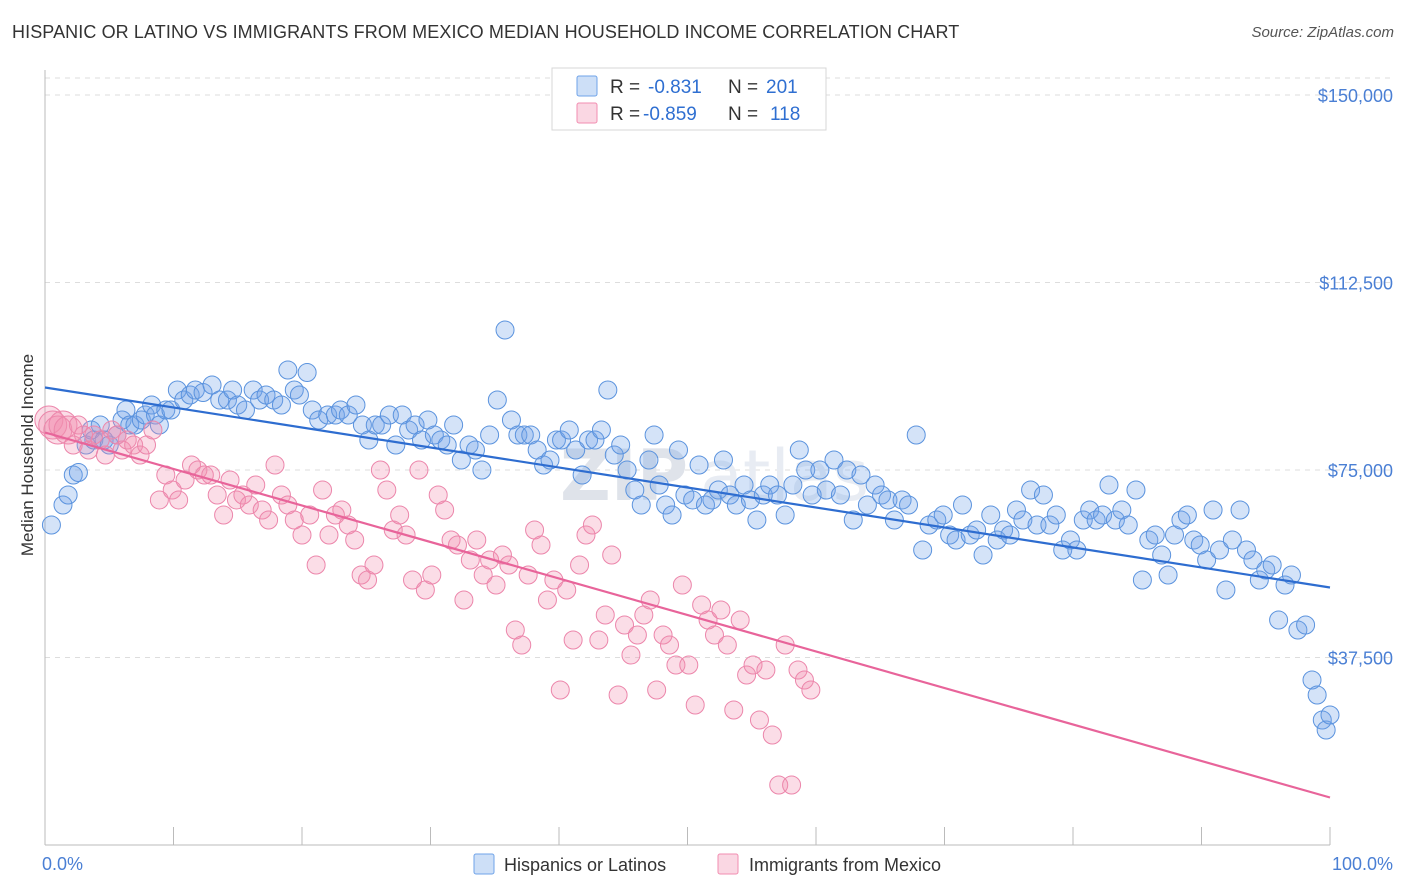 Image resolution: width=1406 pixels, height=892 pixels. Describe the element at coordinates (675, 87) in the screenshot. I see `legend-r-value-hispanic: -0.831` at that location.